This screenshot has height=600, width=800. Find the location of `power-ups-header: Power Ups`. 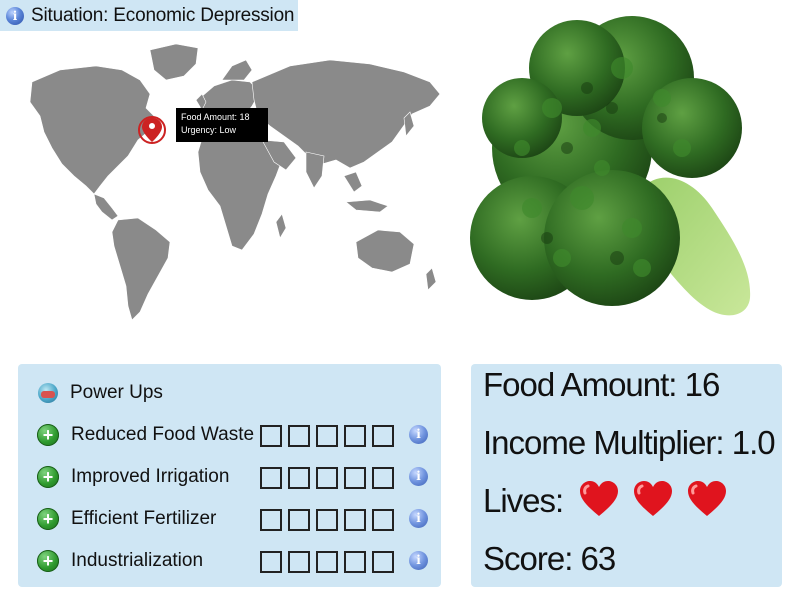

power-ups-header: Power Ups is located at coordinates (90, 393).